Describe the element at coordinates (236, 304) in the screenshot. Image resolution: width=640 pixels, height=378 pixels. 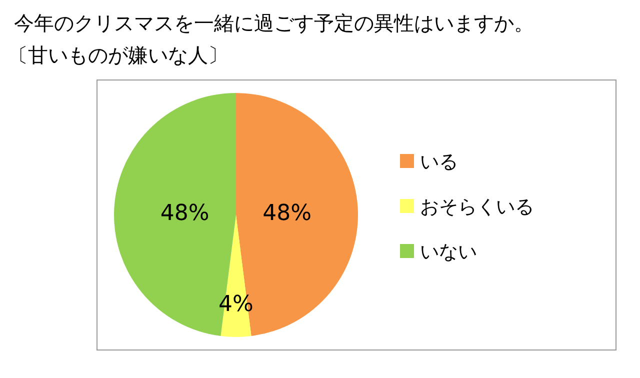
I see `data-label: 4%` at that location.